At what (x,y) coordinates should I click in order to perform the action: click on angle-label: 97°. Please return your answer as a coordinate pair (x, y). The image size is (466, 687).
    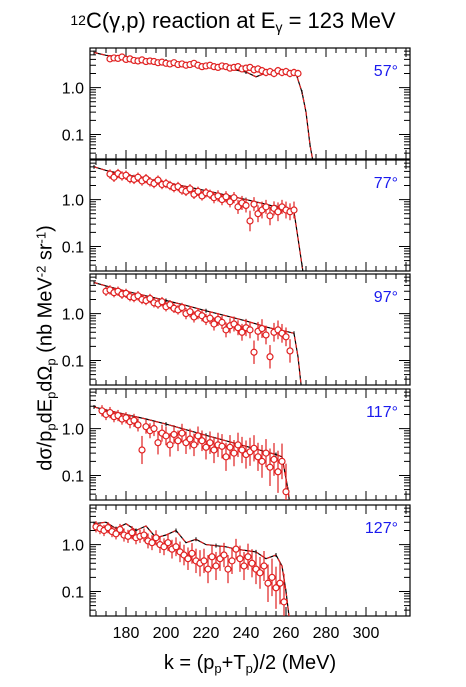
    Looking at the image, I should click on (386, 297).